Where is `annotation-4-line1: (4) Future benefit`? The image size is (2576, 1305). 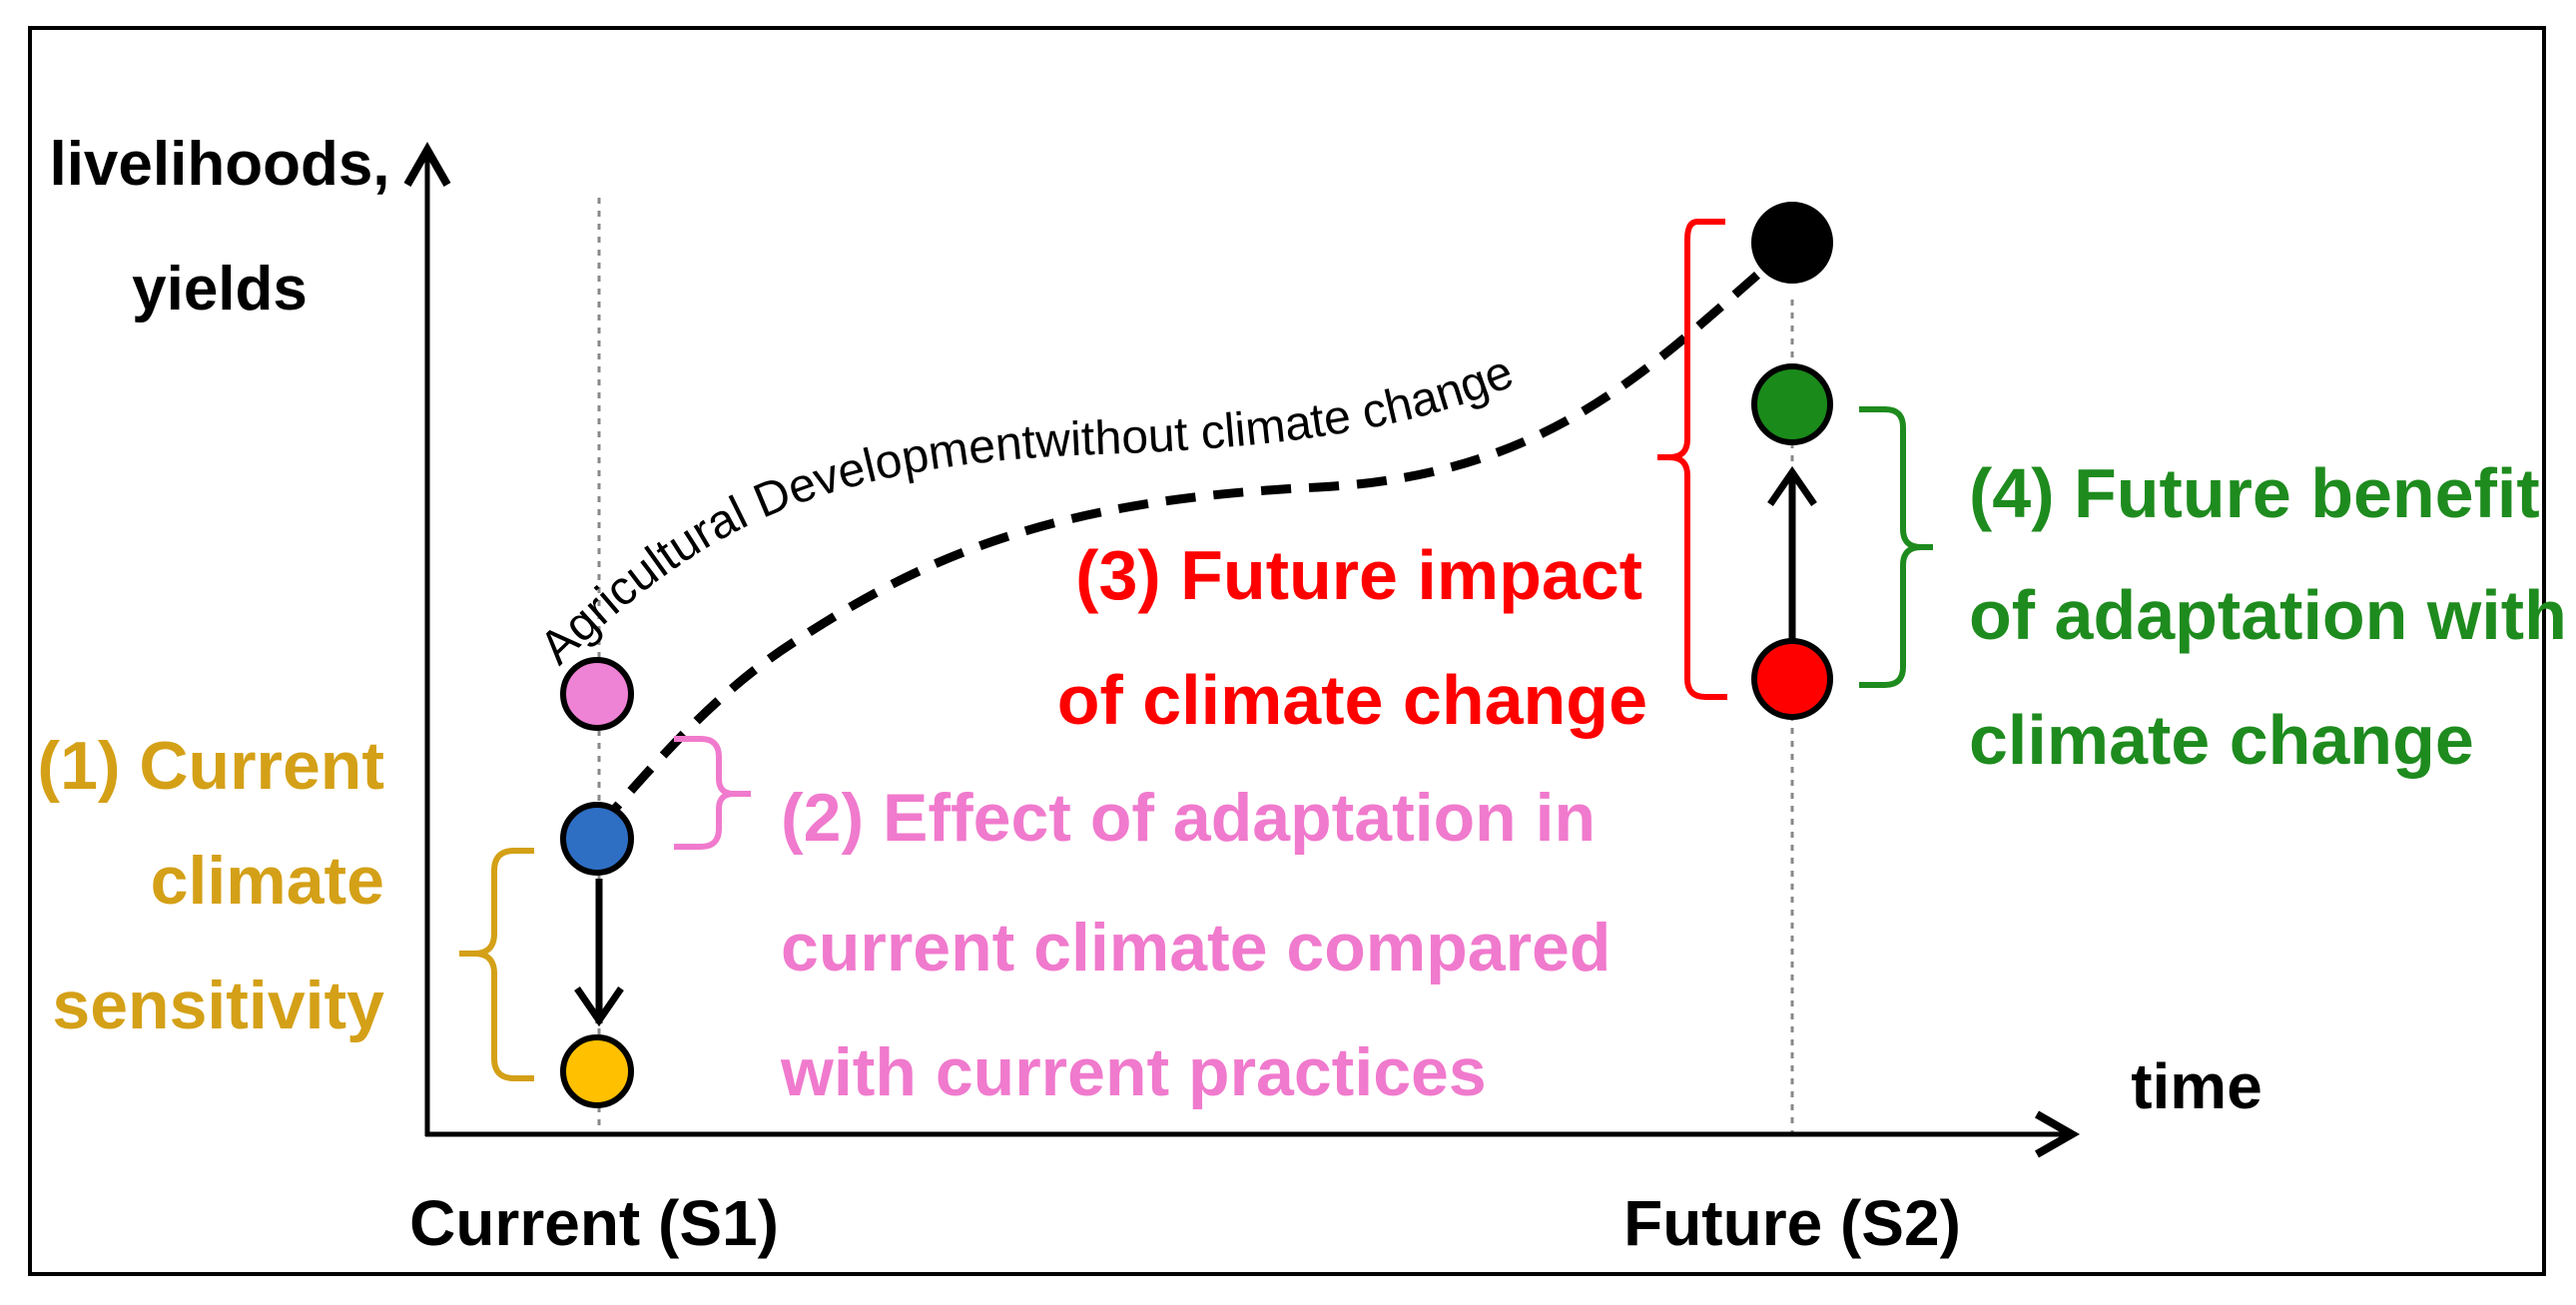
annotation-4-line1: (4) Future benefit is located at coordinates (2254, 493).